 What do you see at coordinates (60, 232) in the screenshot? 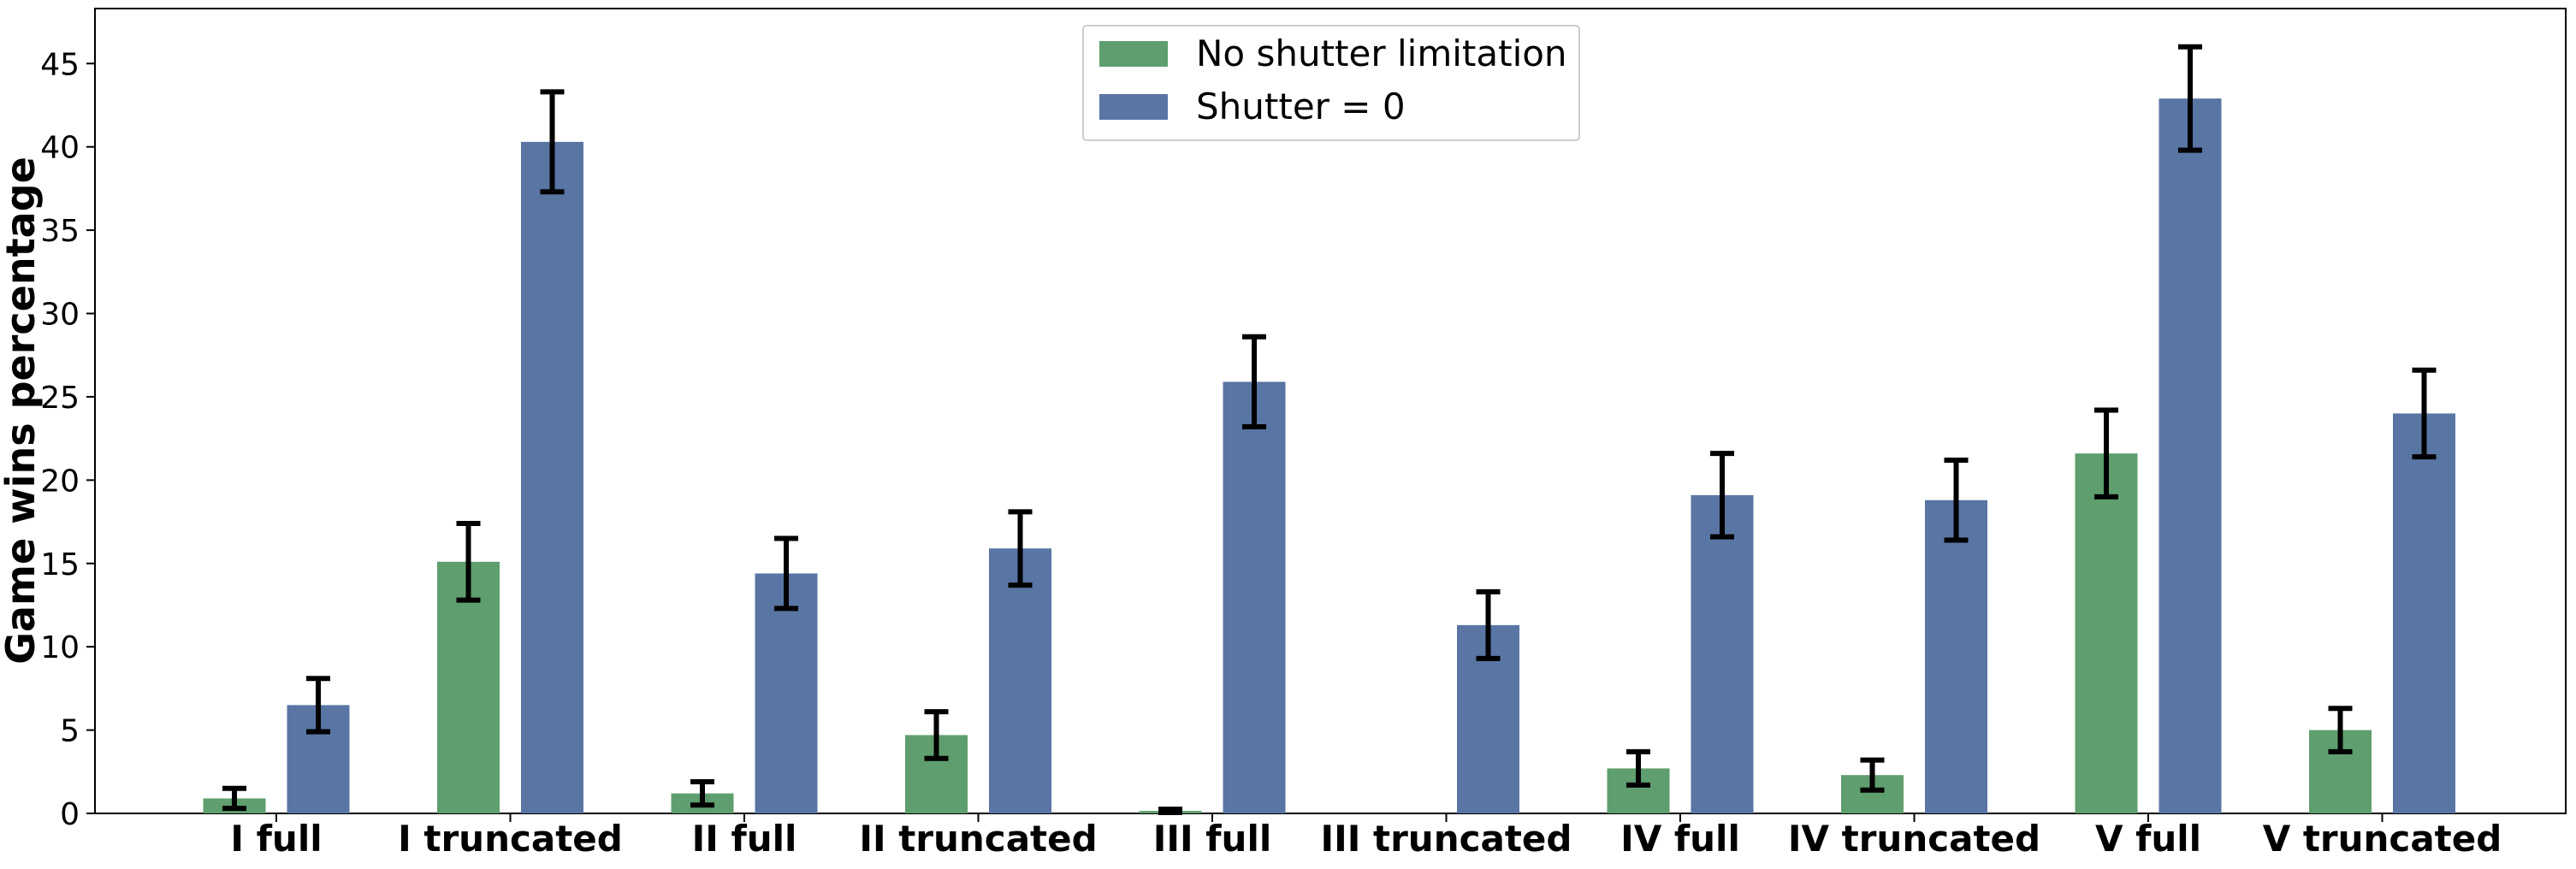
I see `y-tick-label: 35` at bounding box center [60, 232].